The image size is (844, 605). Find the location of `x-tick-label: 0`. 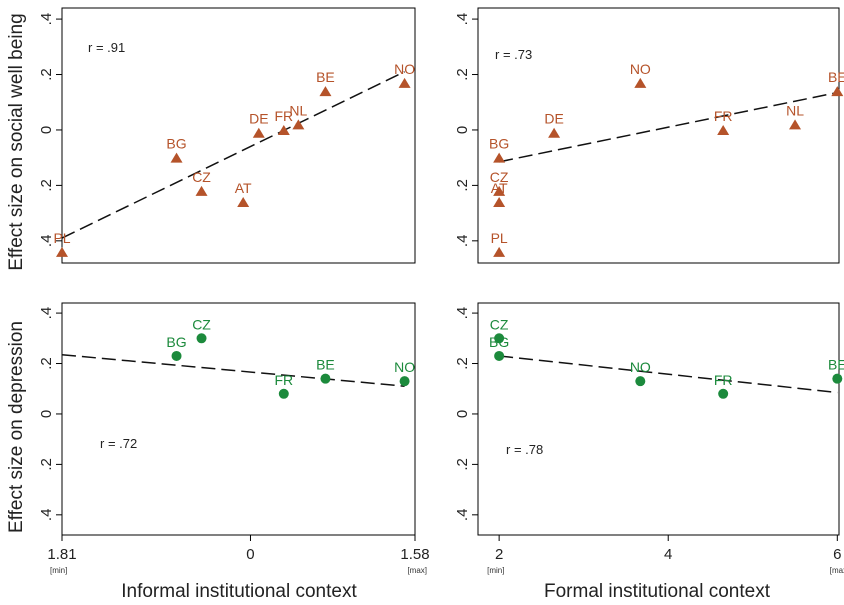

x-tick-label: 0 is located at coordinates (250, 554).